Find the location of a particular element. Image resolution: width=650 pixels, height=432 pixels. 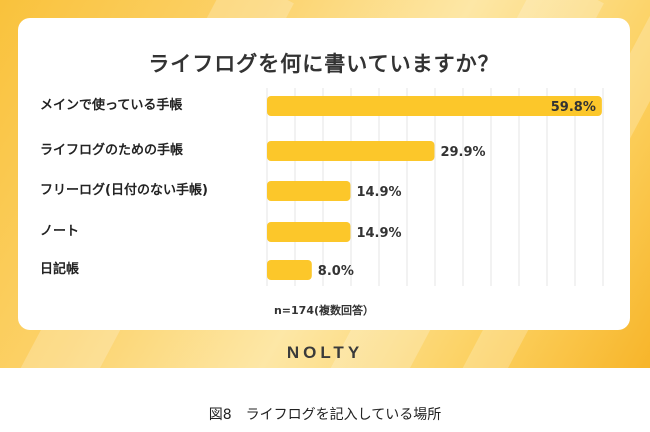

category-label: ノート is located at coordinates (60, 231).